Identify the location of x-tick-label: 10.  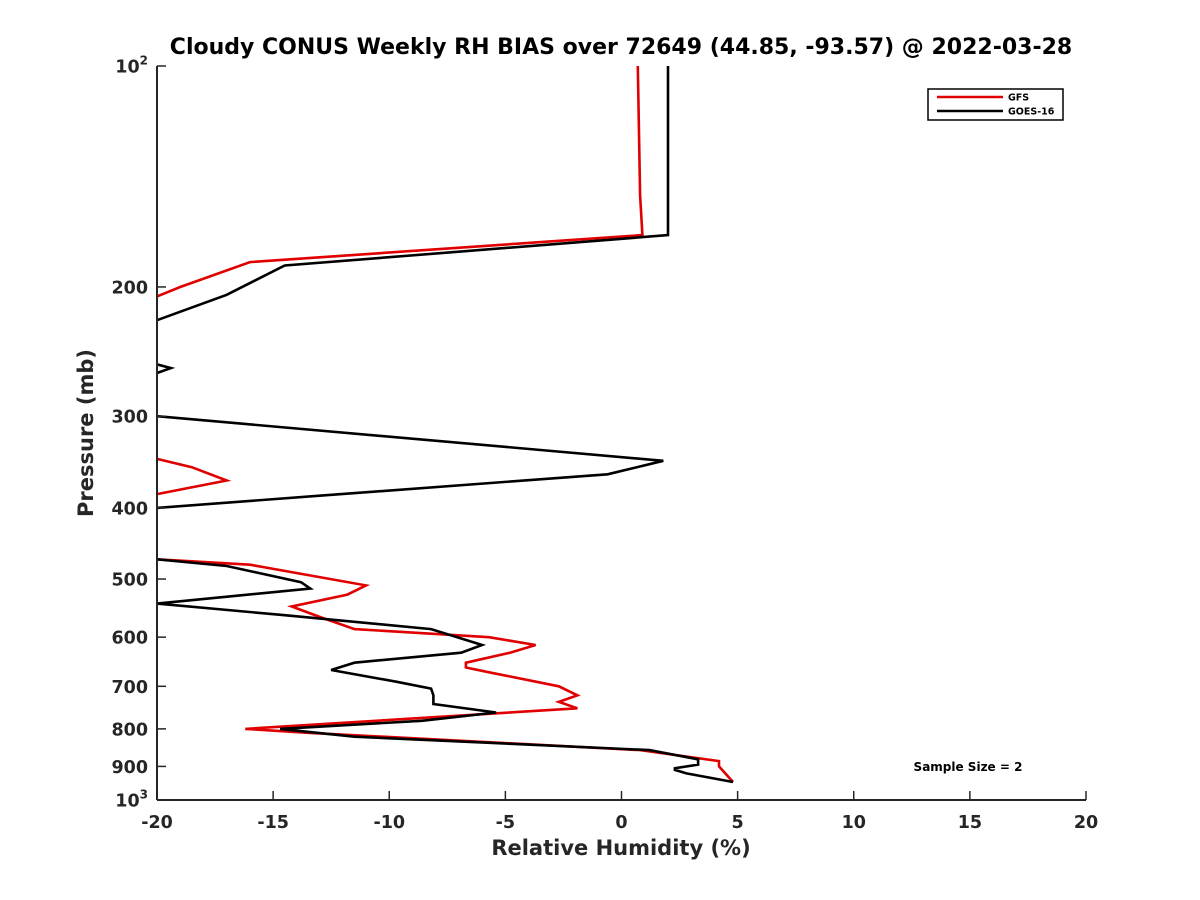
(854, 823).